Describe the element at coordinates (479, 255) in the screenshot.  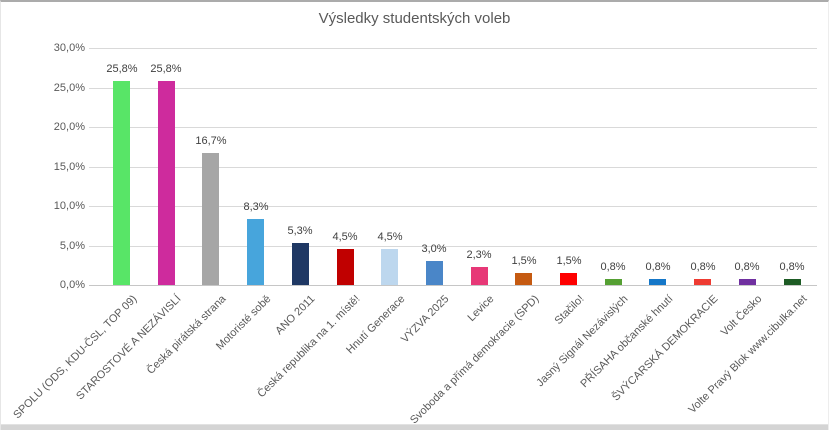
I see `bar-value-label: 2,3%` at that location.